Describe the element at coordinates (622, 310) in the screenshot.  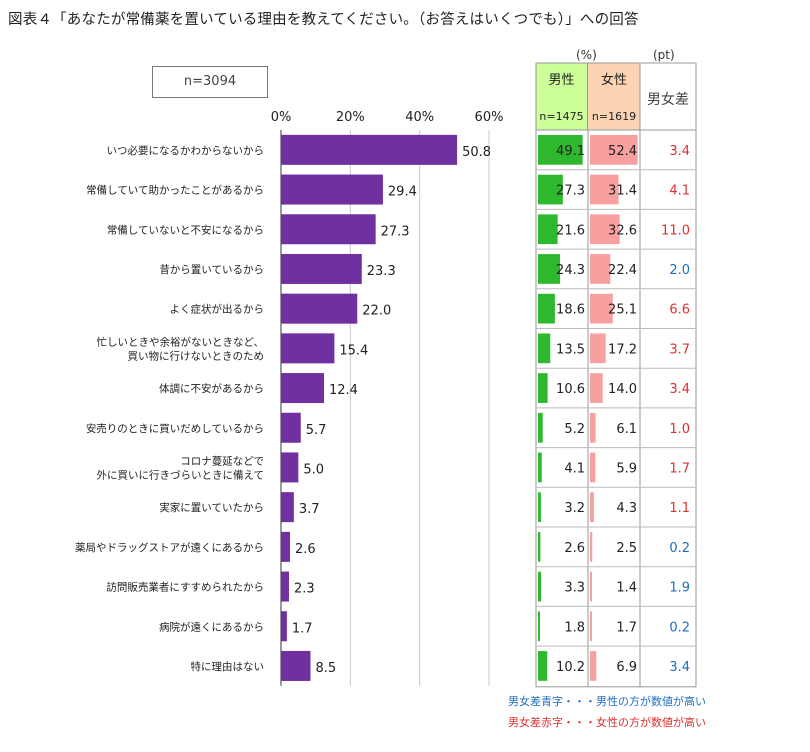
I see `female-value: 25.1` at that location.